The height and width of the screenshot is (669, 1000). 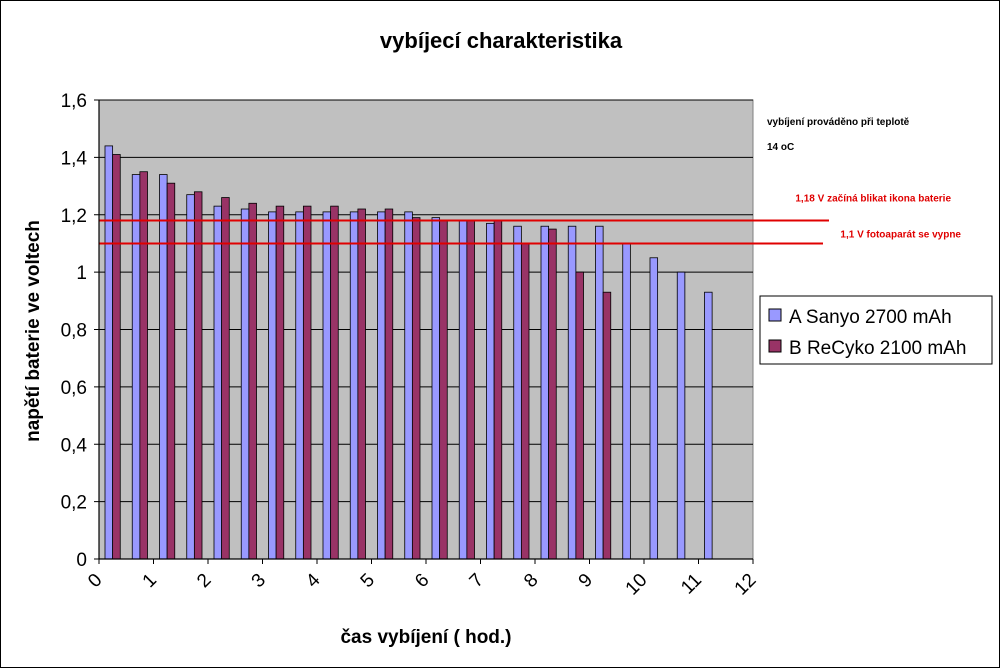 What do you see at coordinates (74, 216) in the screenshot?
I see `y-tick-label: 1,2` at bounding box center [74, 216].